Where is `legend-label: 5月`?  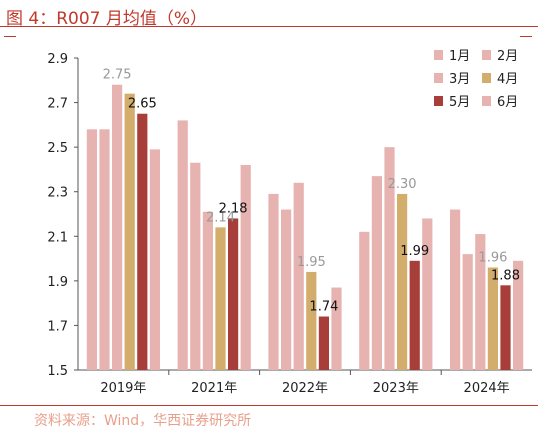 legend-label: 5月 is located at coordinates (459, 102).